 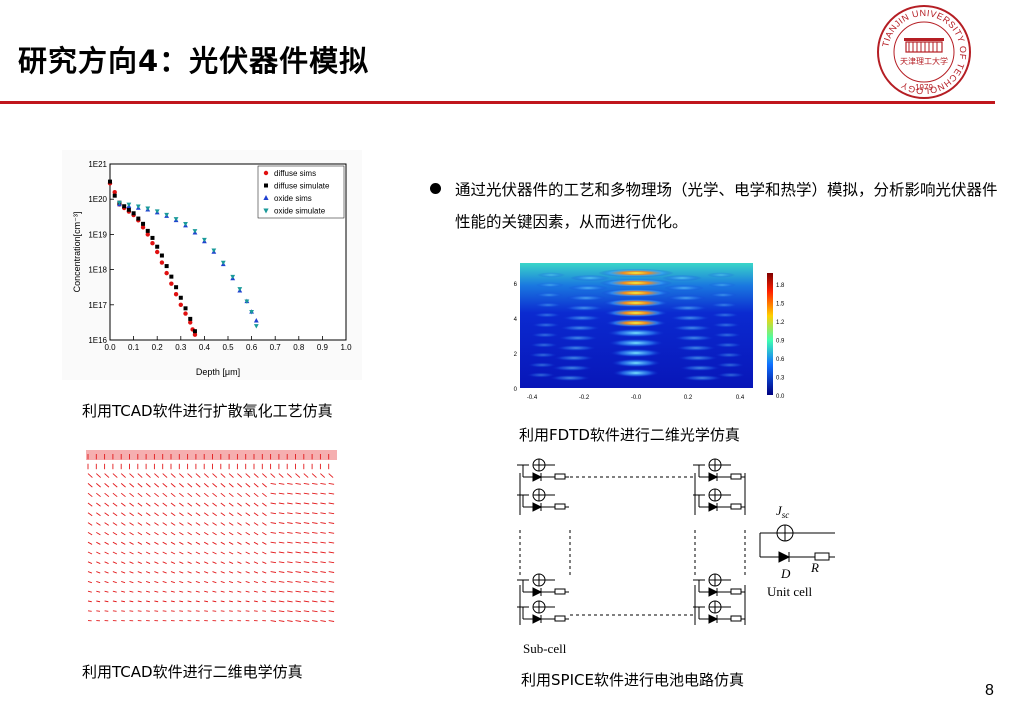 What do you see at coordinates (636, 303) in the screenshot?
I see `field-hotspot` at bounding box center [636, 303].